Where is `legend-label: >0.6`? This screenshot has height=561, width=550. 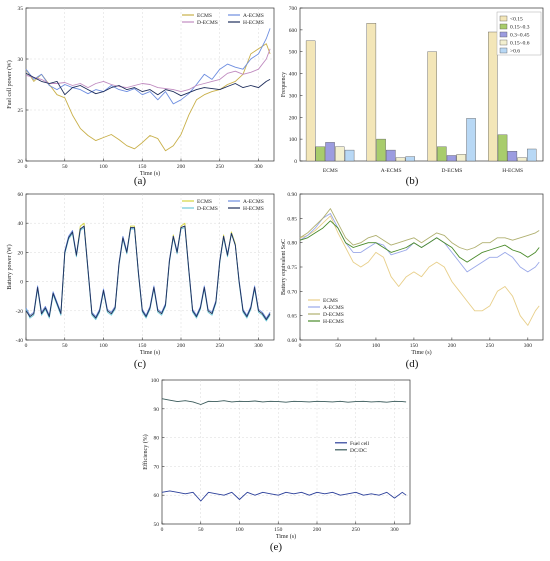
legend-label: >0.6 is located at coordinates (515, 52).